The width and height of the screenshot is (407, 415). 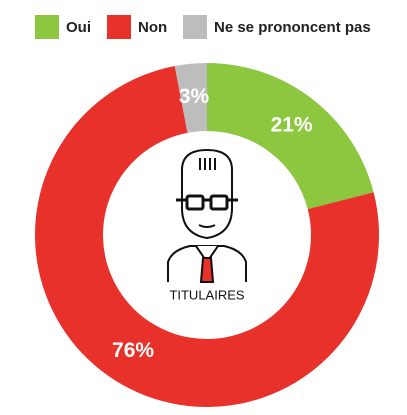 What do you see at coordinates (207, 215) in the screenshot?
I see `person-icon` at bounding box center [207, 215].